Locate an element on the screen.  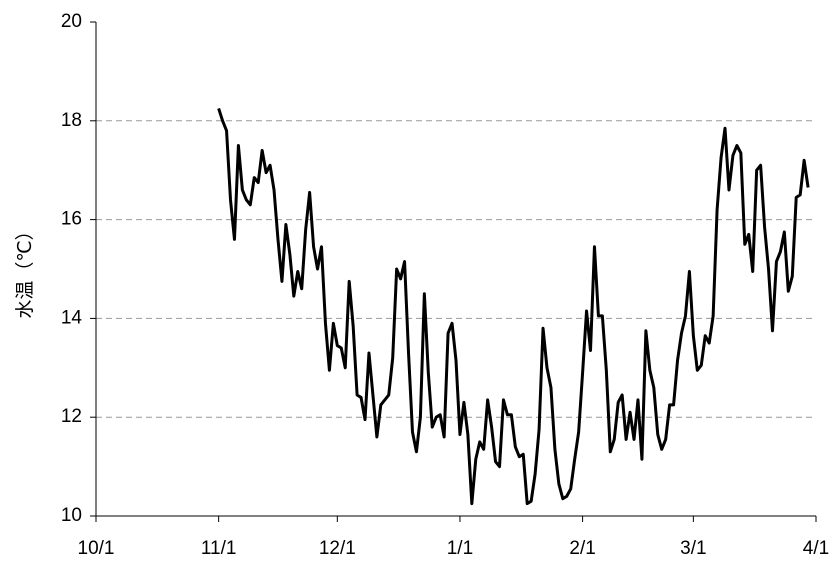
y-tick-label: 18 is located at coordinates (71, 120).